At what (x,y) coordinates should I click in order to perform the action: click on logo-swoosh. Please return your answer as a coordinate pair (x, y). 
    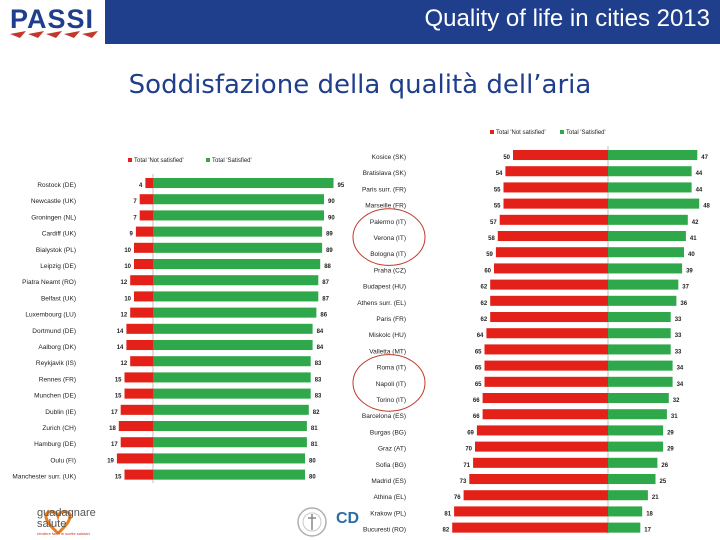
    Looking at the image, I should click on (54, 34).